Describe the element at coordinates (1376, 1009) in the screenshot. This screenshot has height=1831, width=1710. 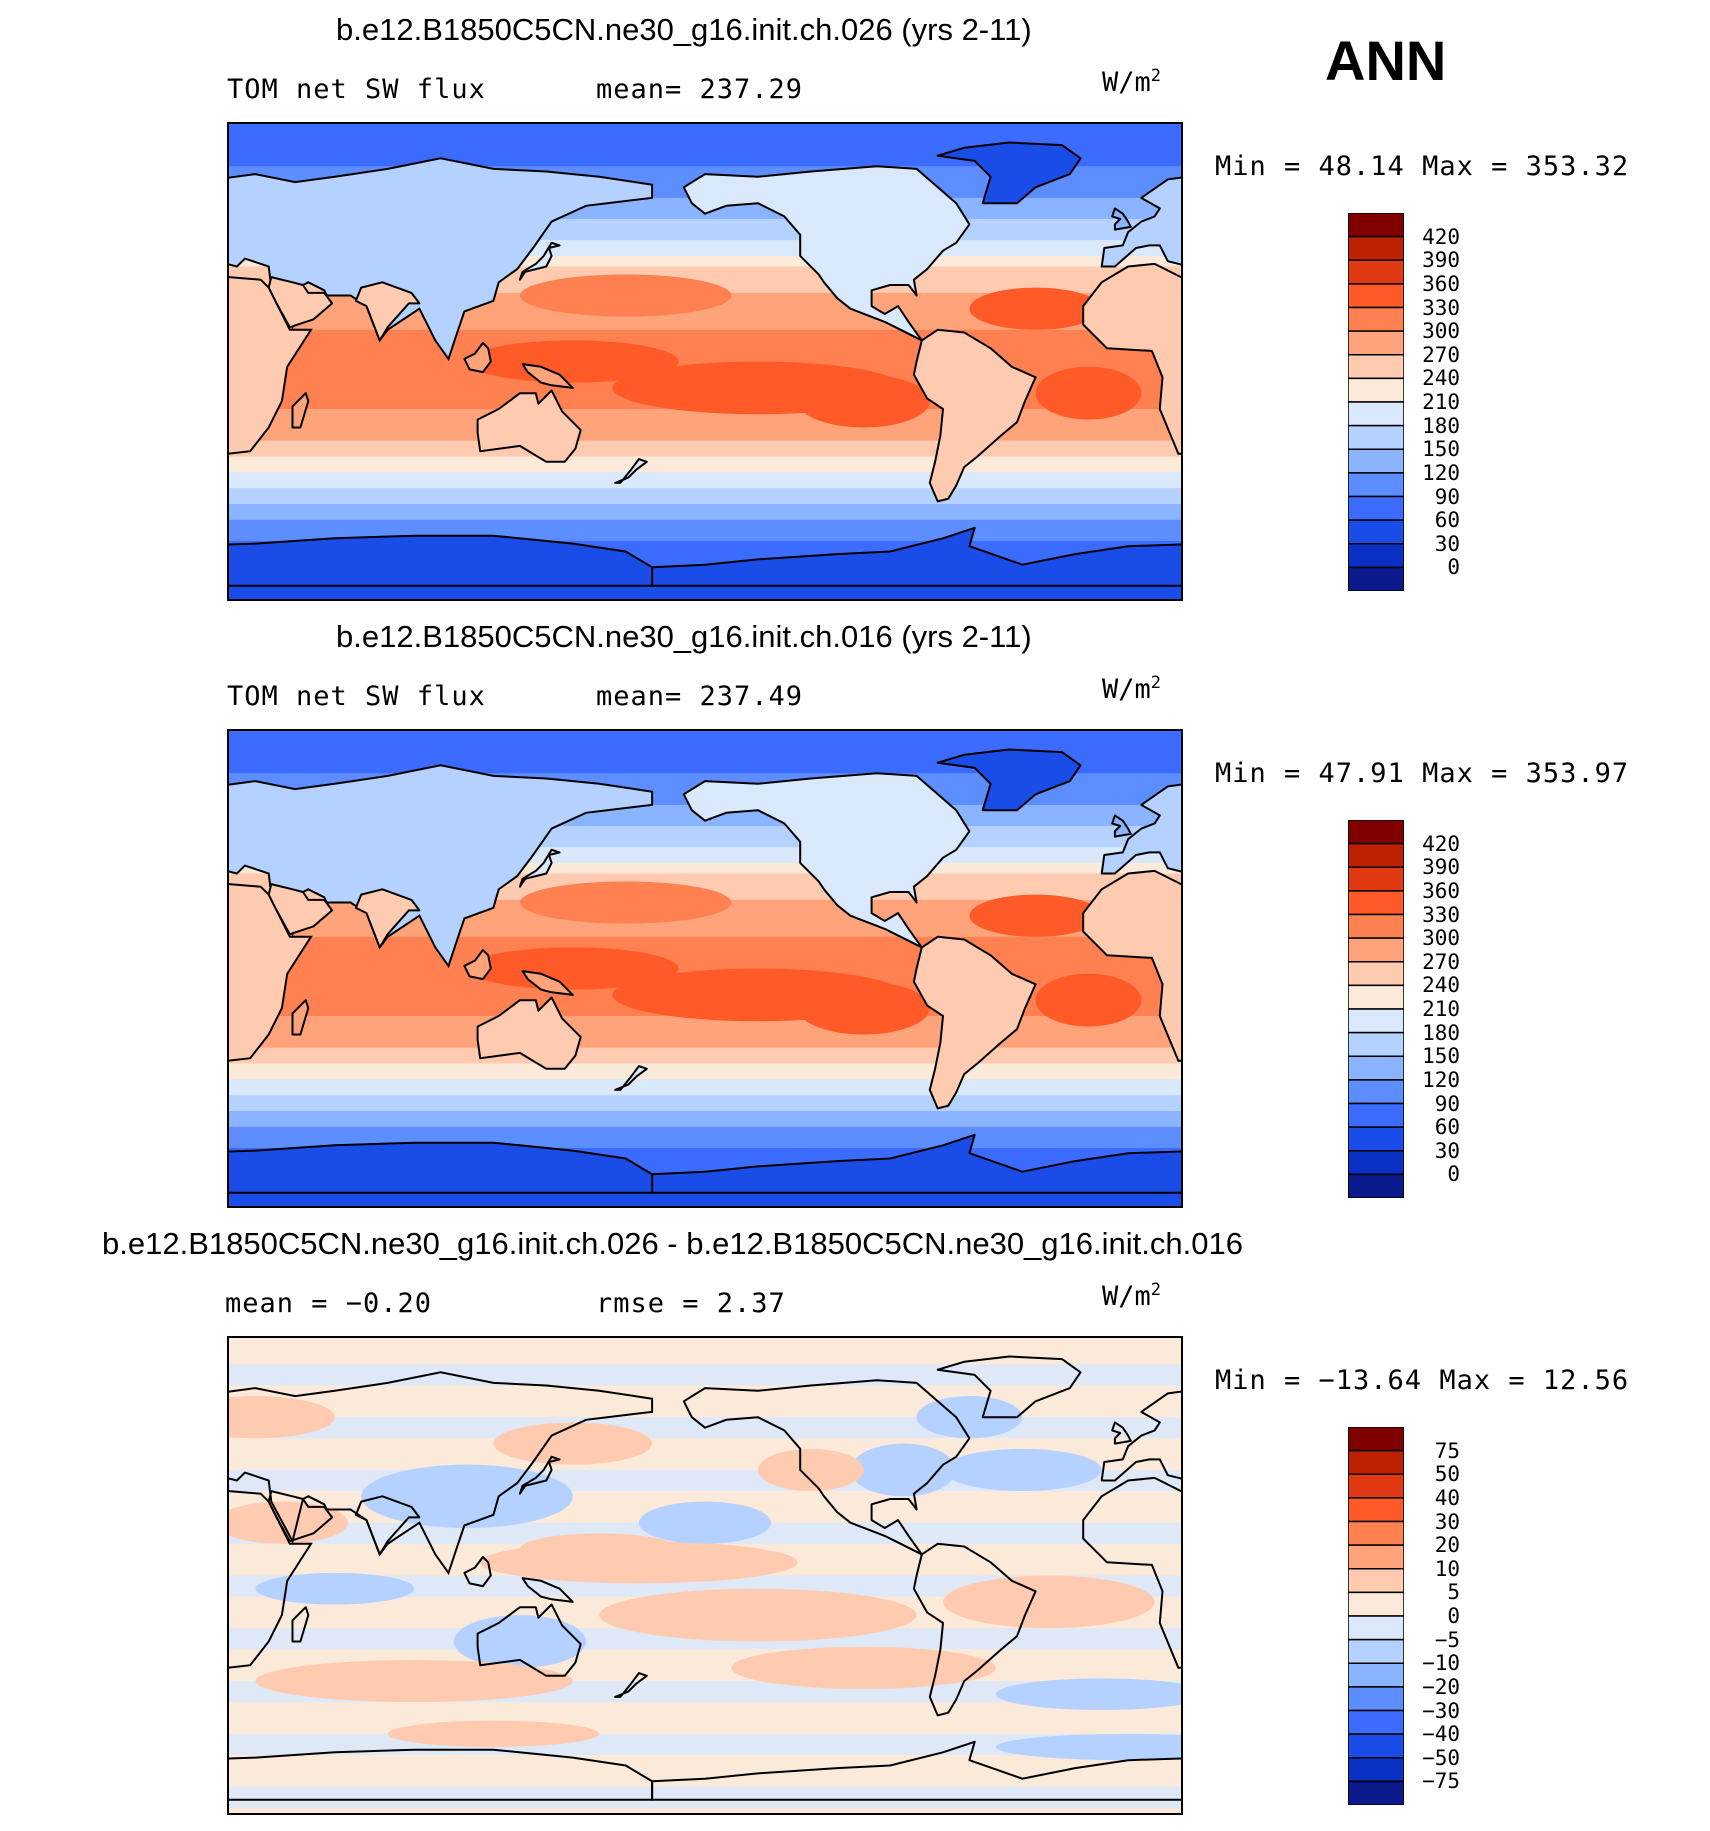
I see `panel2-colorbar` at that location.